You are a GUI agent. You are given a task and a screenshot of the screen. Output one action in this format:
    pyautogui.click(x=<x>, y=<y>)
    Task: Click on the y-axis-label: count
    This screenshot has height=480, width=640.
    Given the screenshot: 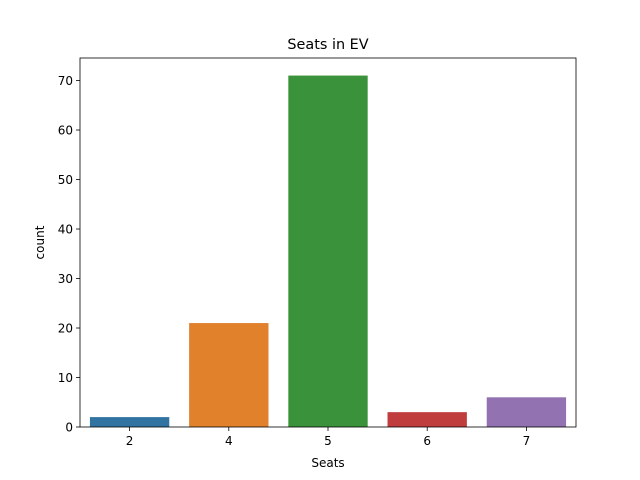 What is the action you would take?
    pyautogui.click(x=40, y=242)
    